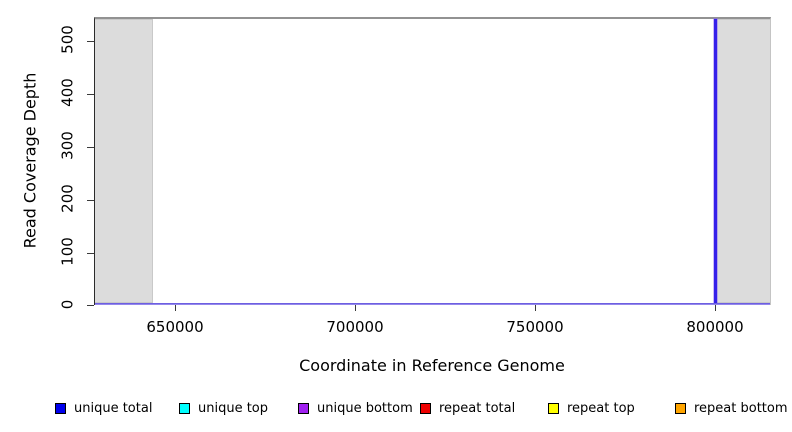 The width and height of the screenshot is (792, 432). I want to click on legend-swatch-repeat-bottom, so click(680, 408).